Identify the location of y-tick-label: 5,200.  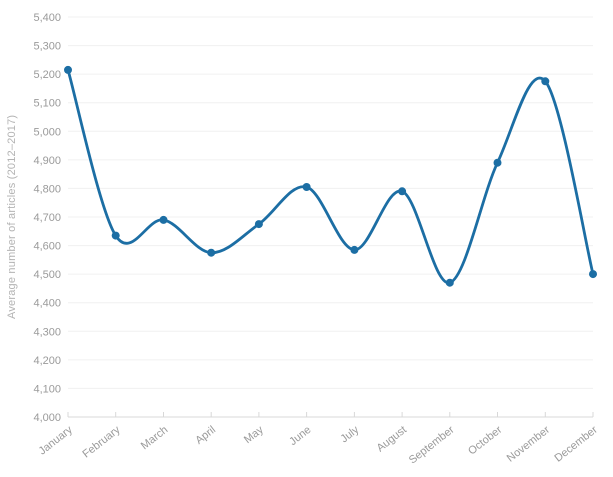
(47, 75).